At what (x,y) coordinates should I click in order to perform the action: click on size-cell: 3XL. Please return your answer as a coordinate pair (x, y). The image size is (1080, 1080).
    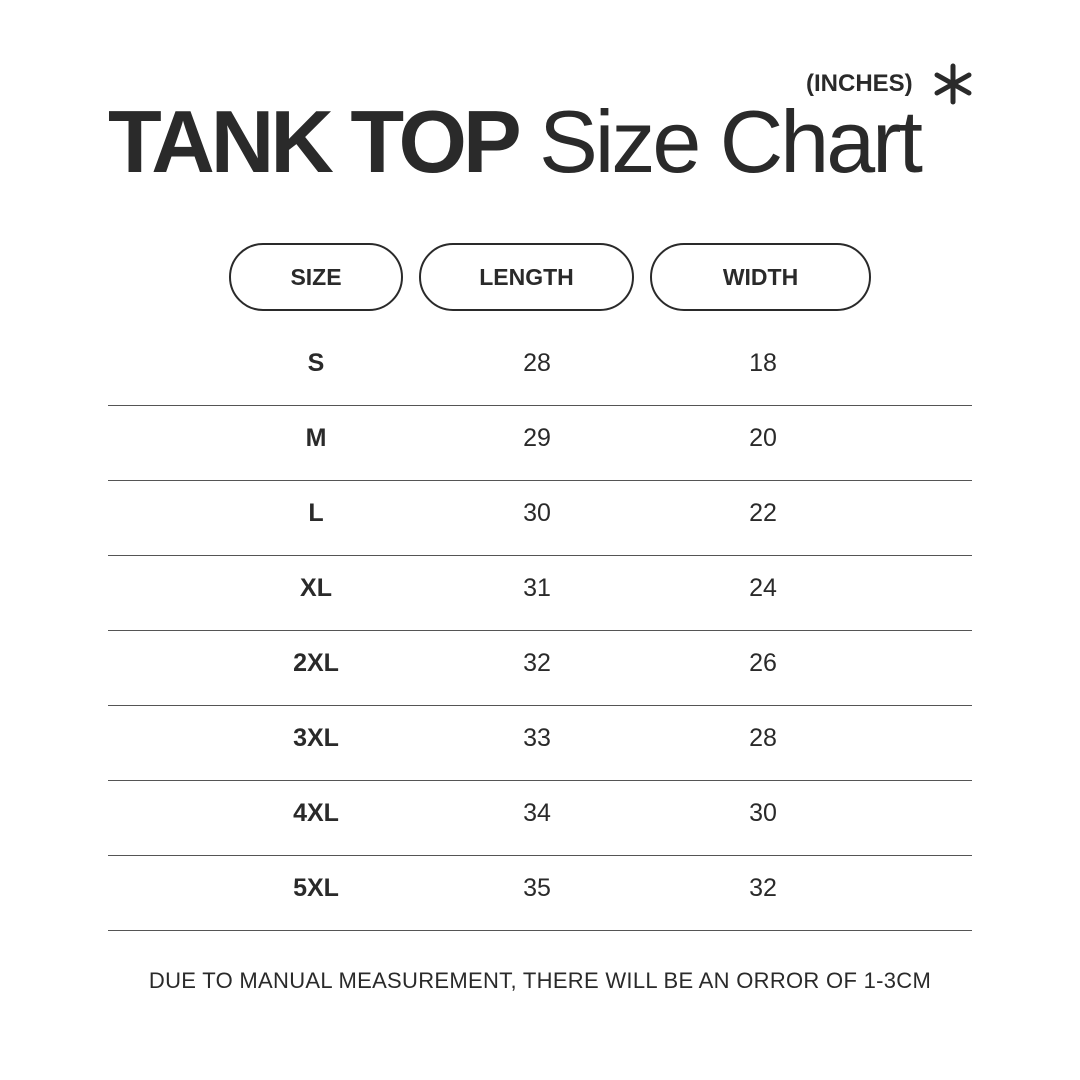
    Looking at the image, I should click on (316, 738).